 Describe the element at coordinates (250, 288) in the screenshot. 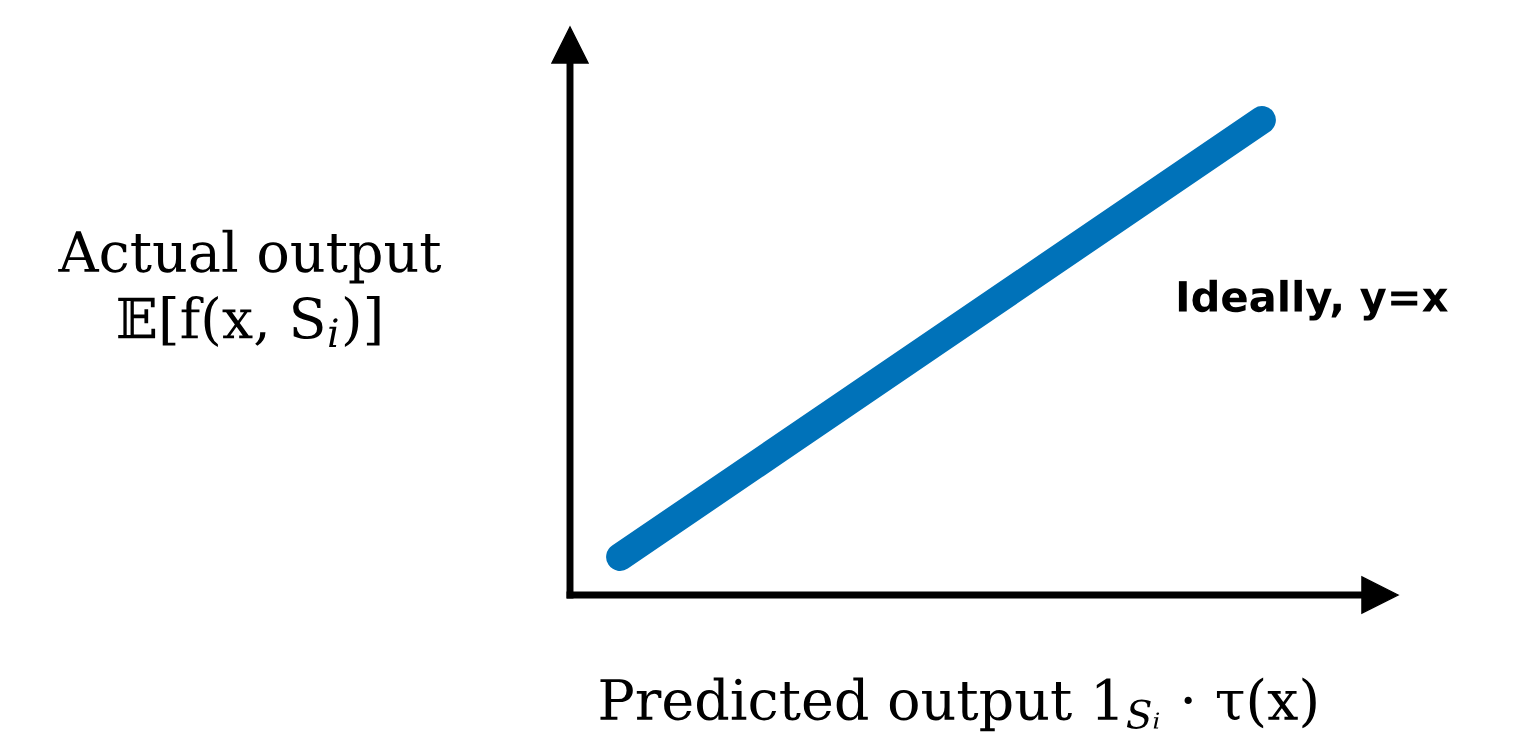

I see `y-axis-title: Actual output 𝔼[f(x, S$_{i}$)]` at that location.